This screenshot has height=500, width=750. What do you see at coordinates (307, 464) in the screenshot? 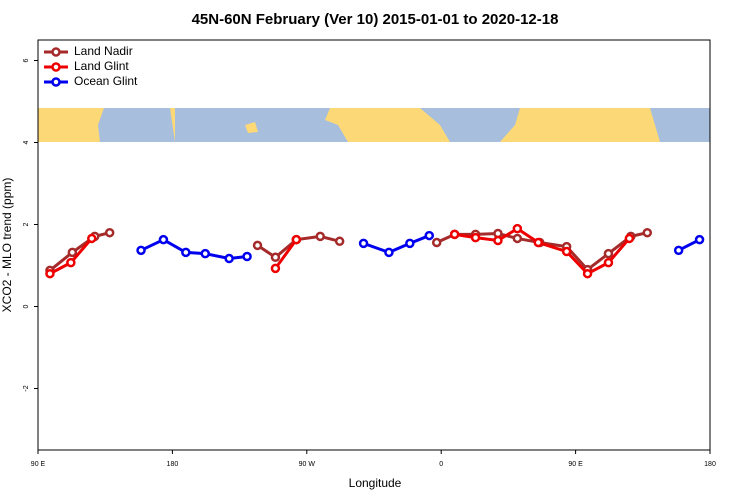
I see `x-tick-label: 90 W` at bounding box center [307, 464].